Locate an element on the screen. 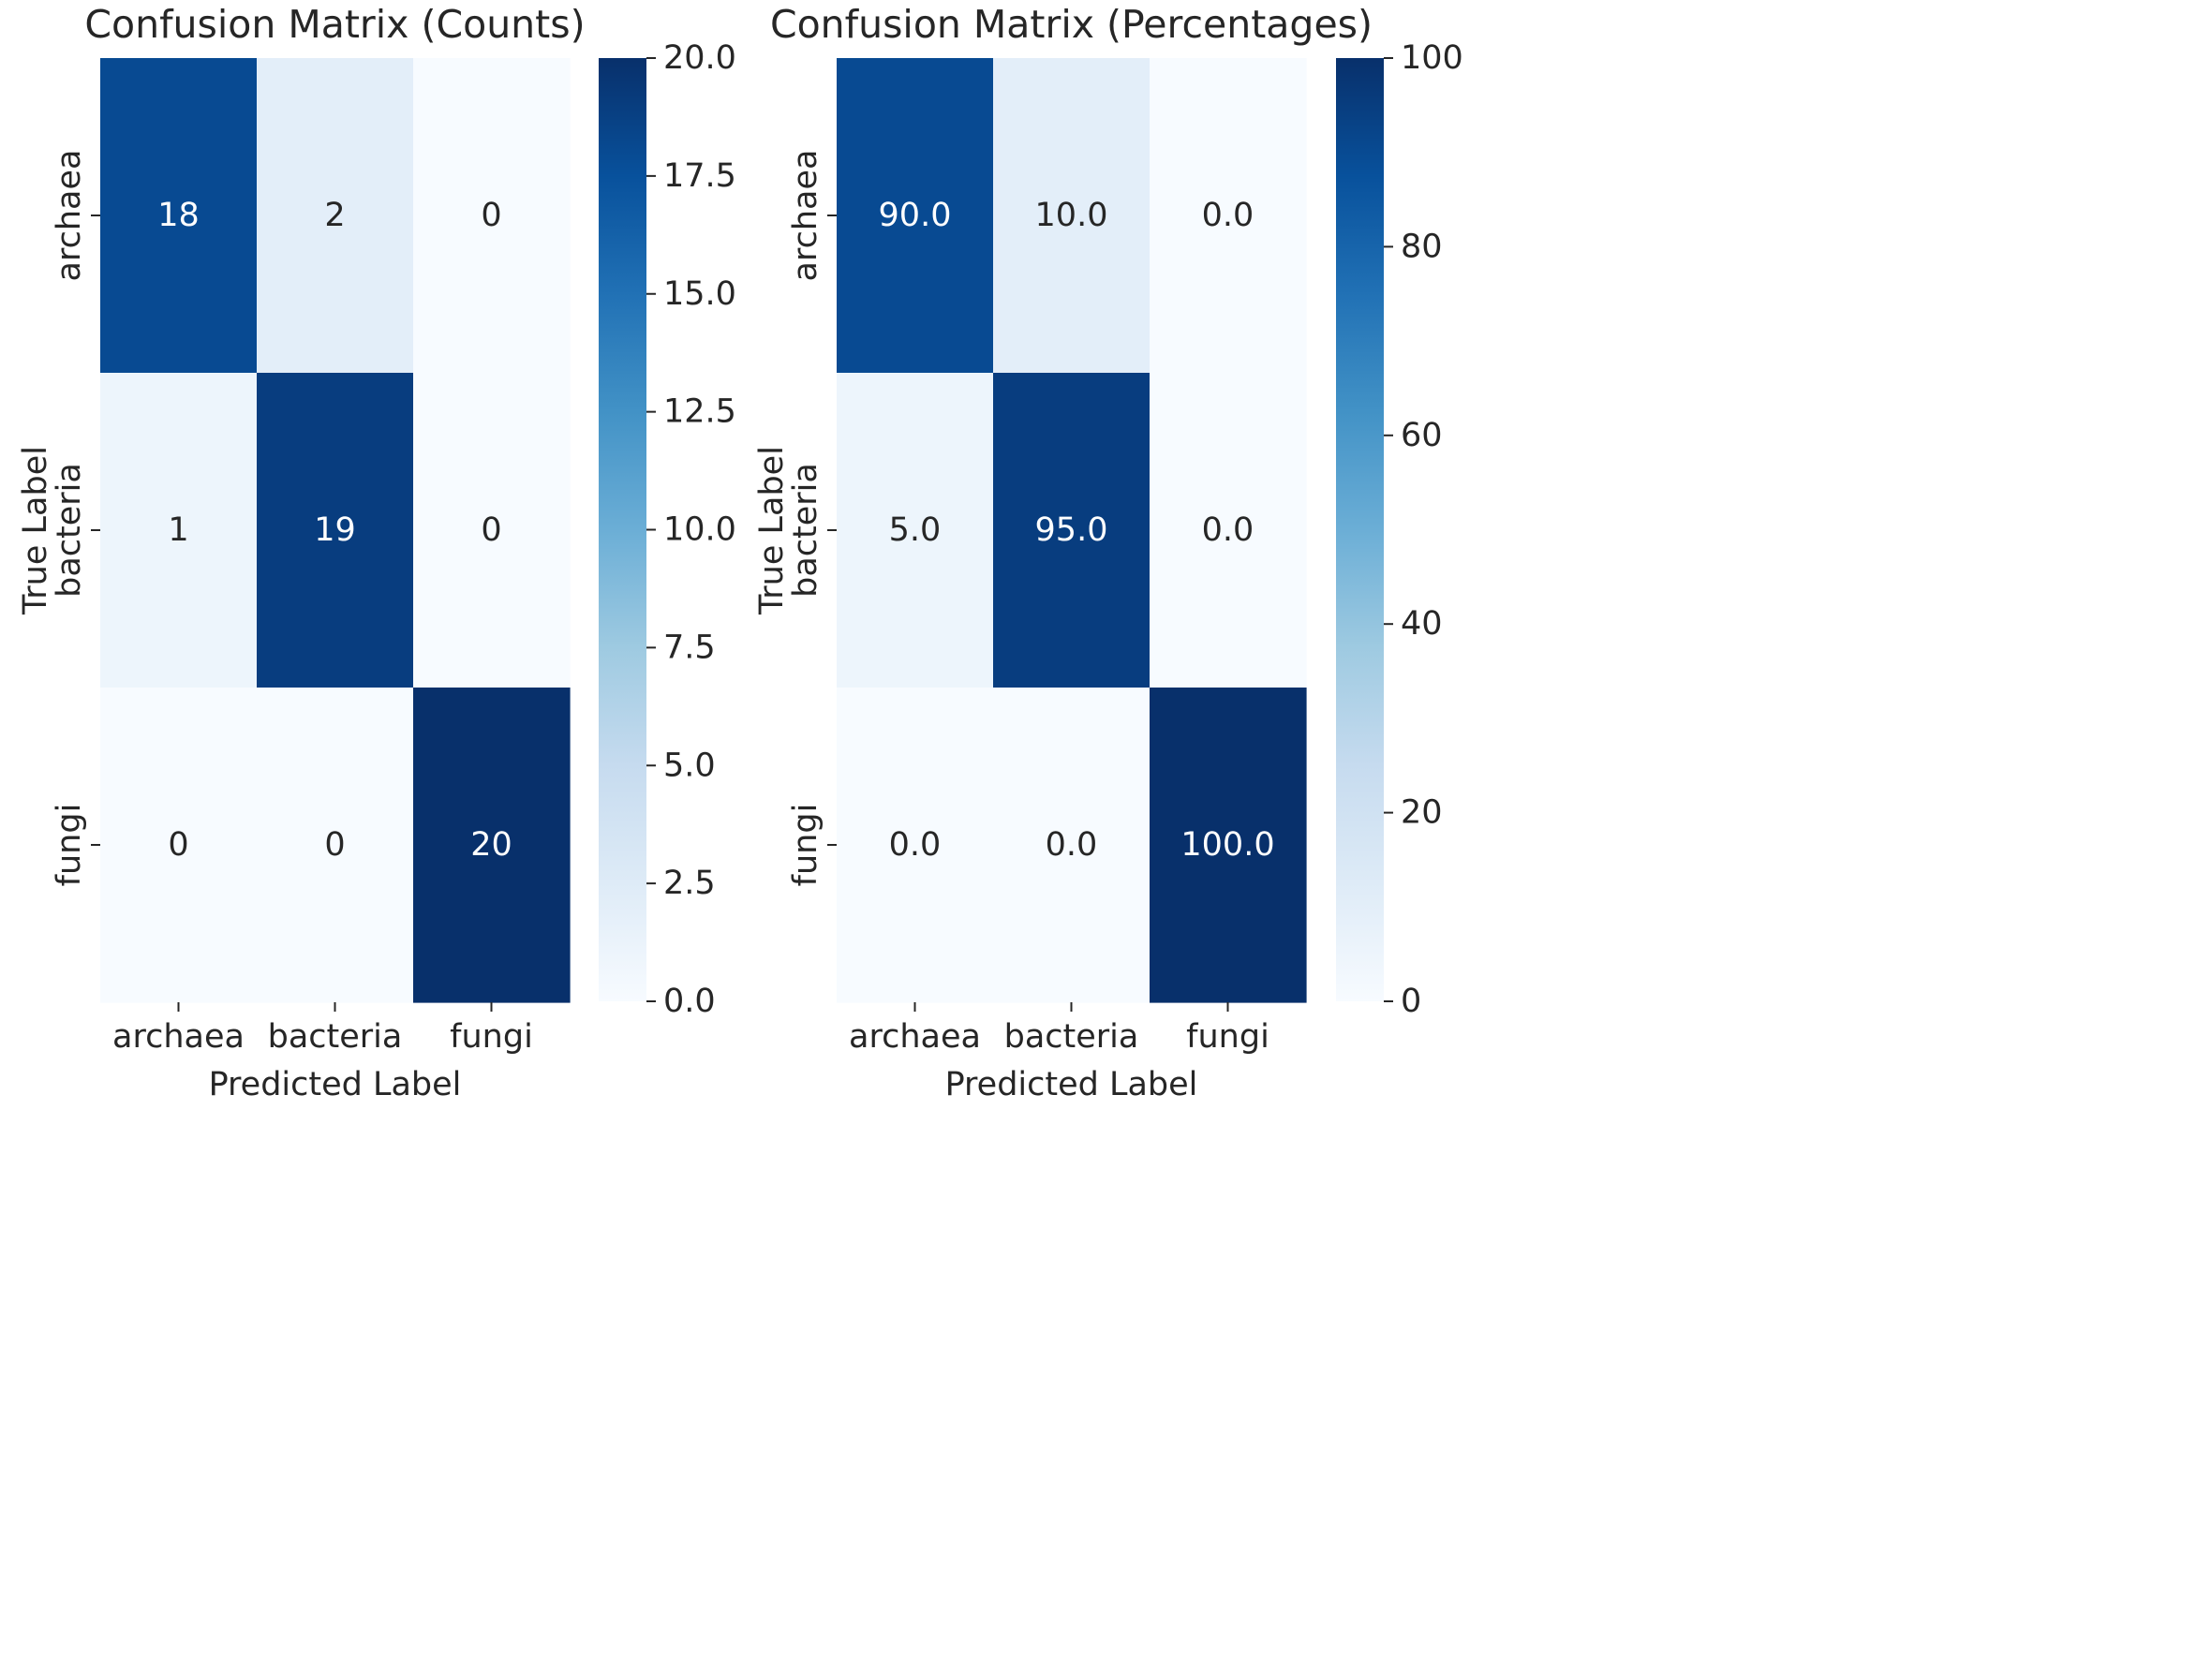 This screenshot has height=1657, width=2212. cell-value-label: 100.0 is located at coordinates (1227, 845).